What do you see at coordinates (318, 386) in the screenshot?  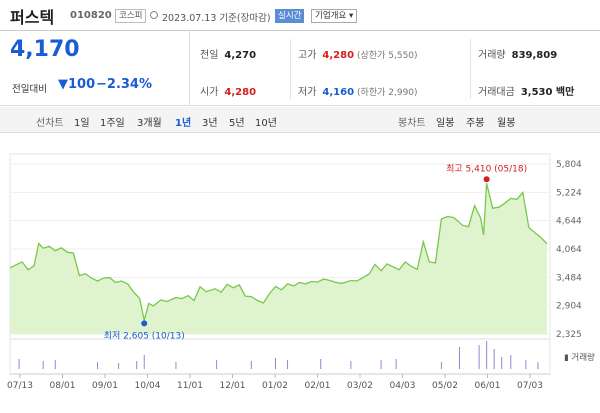 I see `x-tick-label: 02/01` at bounding box center [318, 386].